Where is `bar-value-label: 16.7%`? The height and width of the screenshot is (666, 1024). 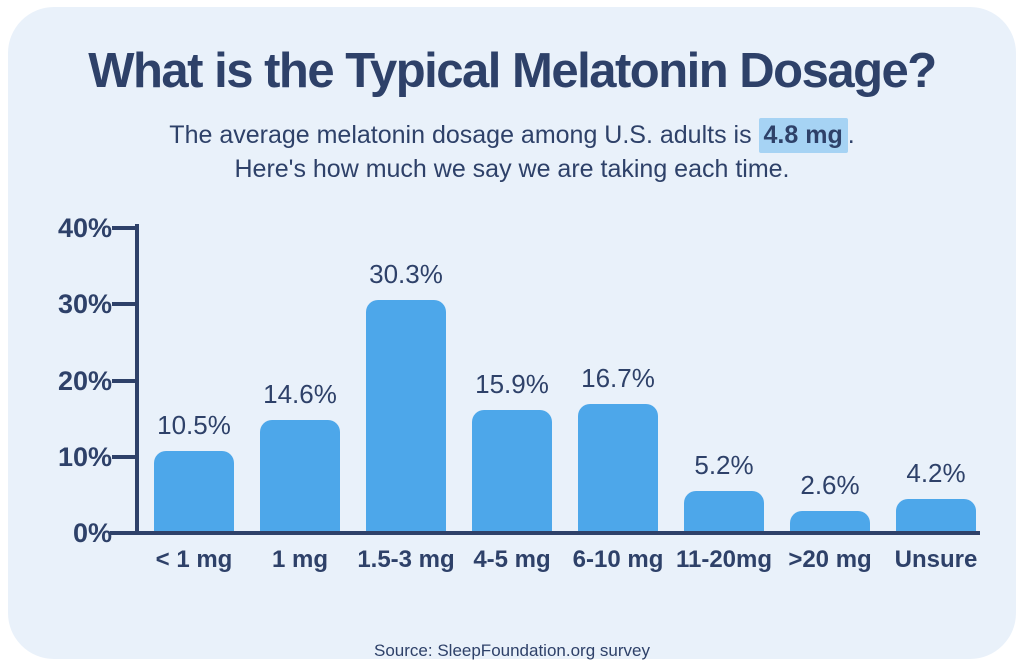 bar-value-label: 16.7% is located at coordinates (618, 378).